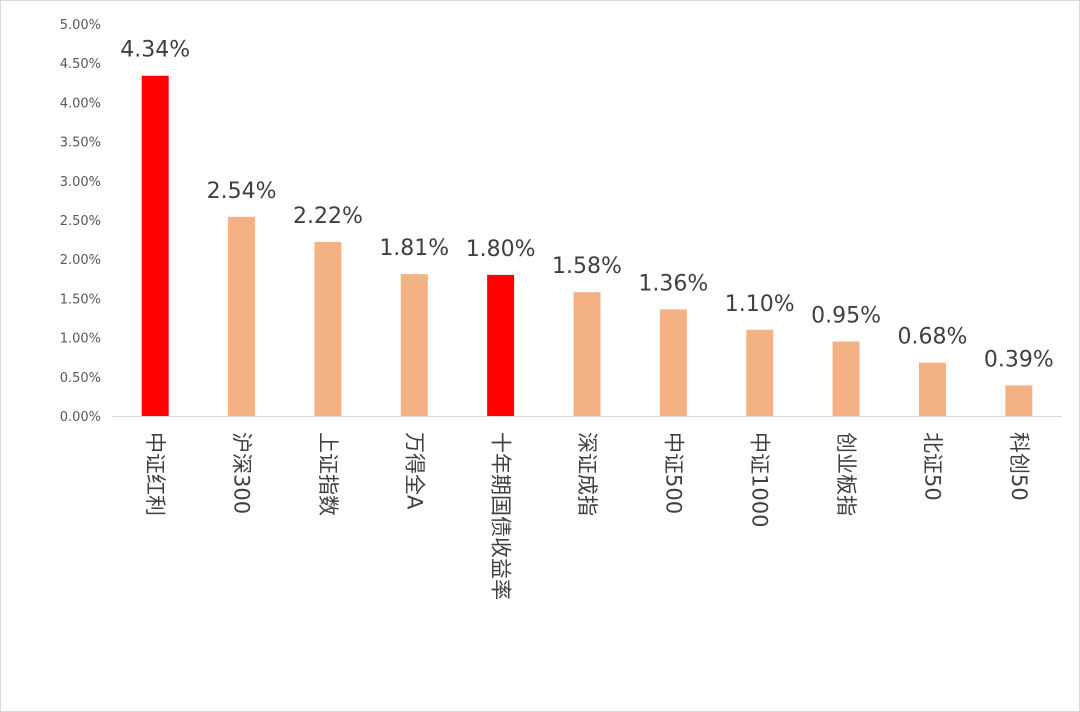 The height and width of the screenshot is (712, 1080). Describe the element at coordinates (80, 182) in the screenshot. I see `y-tick-label: 3.00%` at that location.